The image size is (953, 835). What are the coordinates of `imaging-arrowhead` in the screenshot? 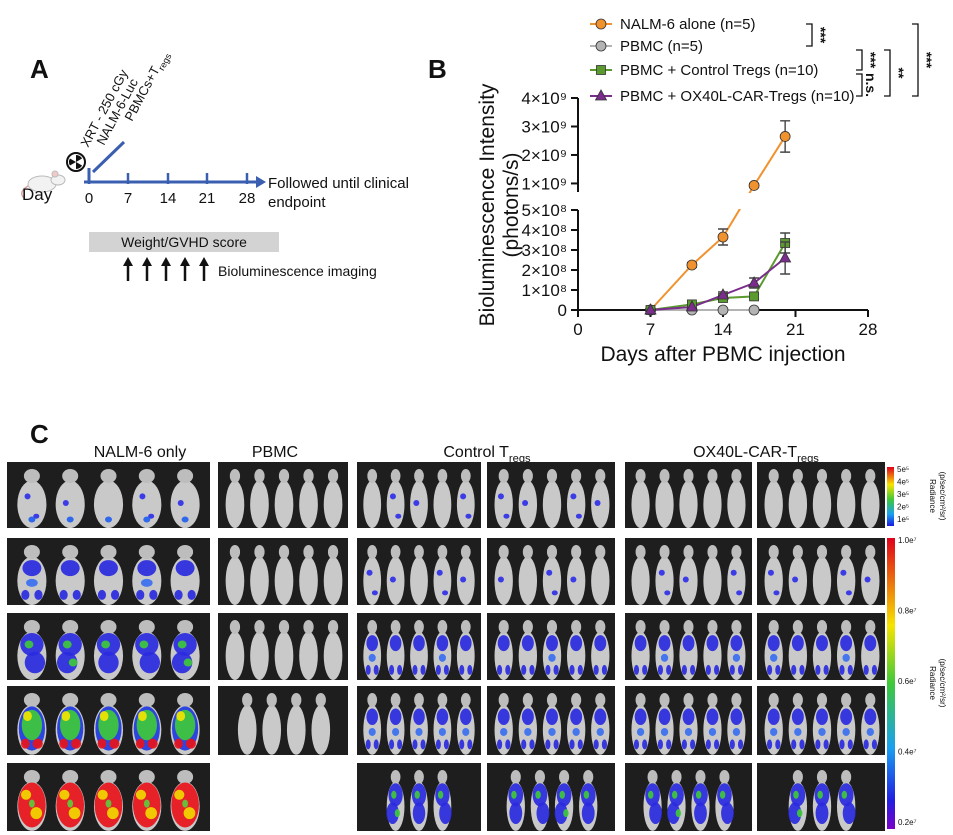 It's located at (128, 261).